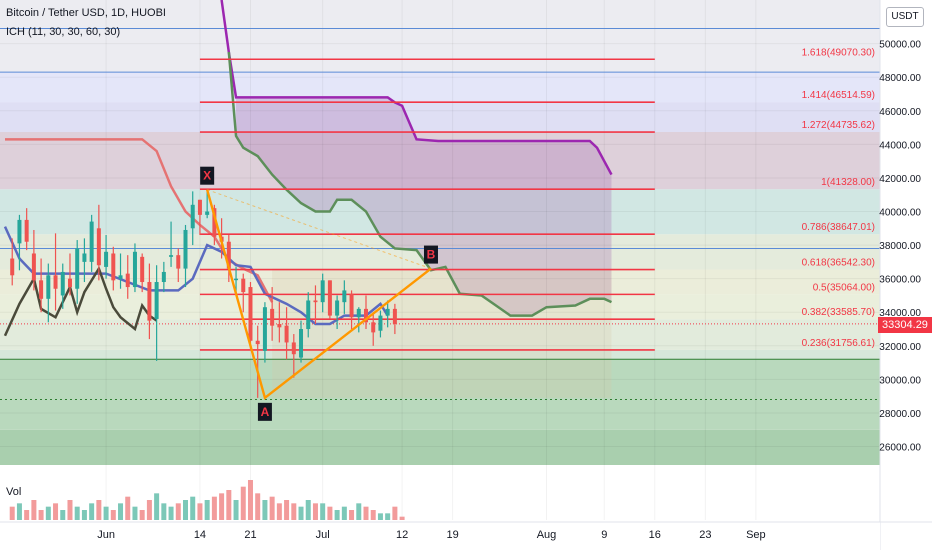  Describe the element at coordinates (416, 88) in the screenshot. I see `span-b-line` at that location.